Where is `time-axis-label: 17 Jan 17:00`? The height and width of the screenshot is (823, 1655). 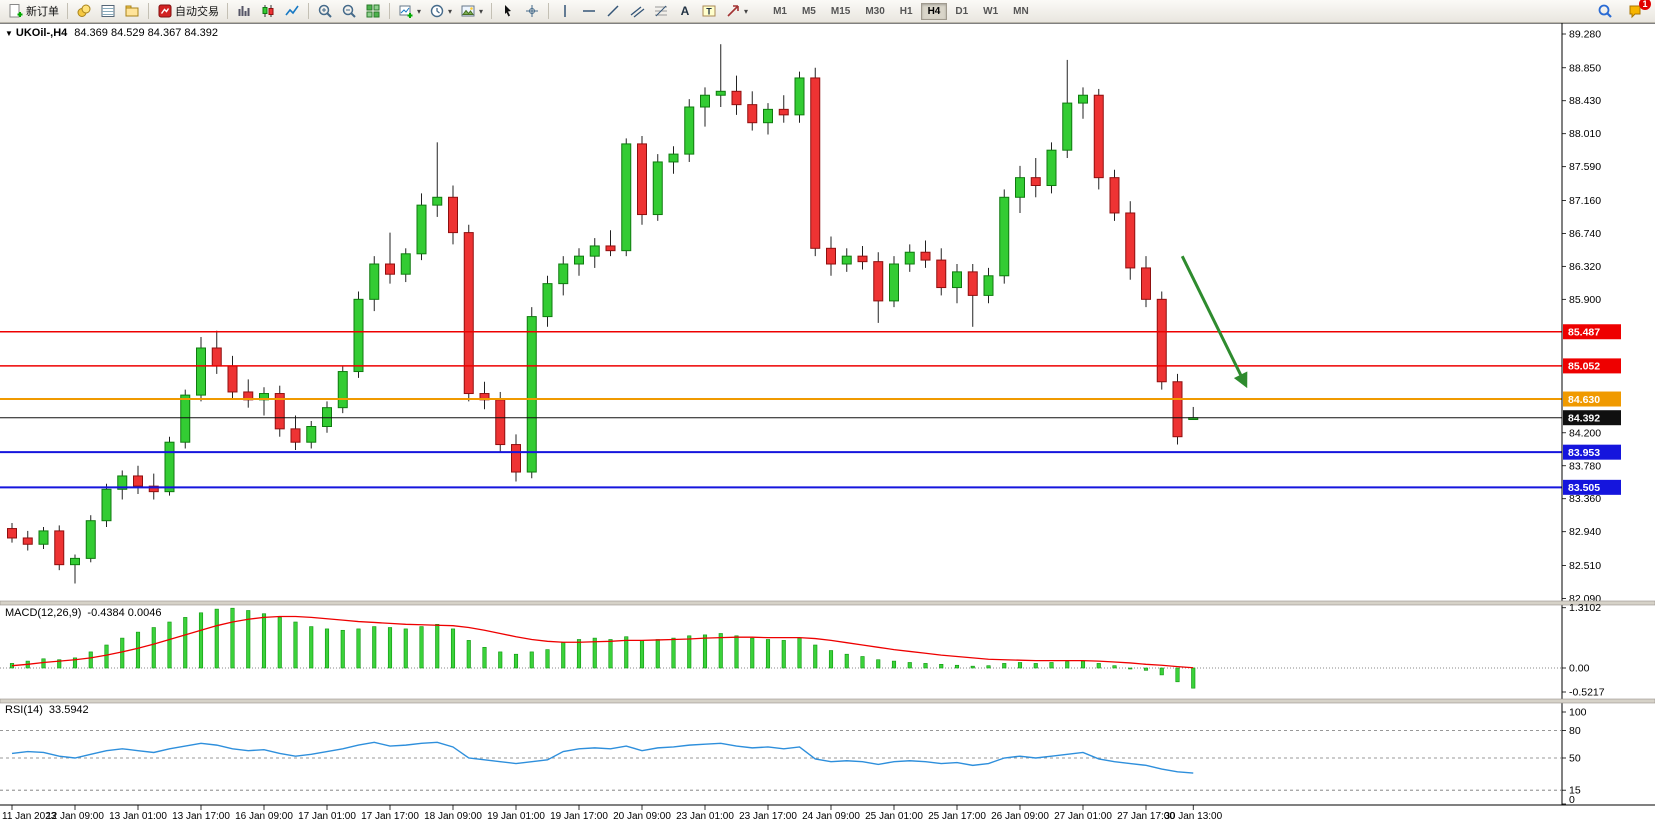
time-axis-label: 17 Jan 17:00 is located at coordinates (390, 816).